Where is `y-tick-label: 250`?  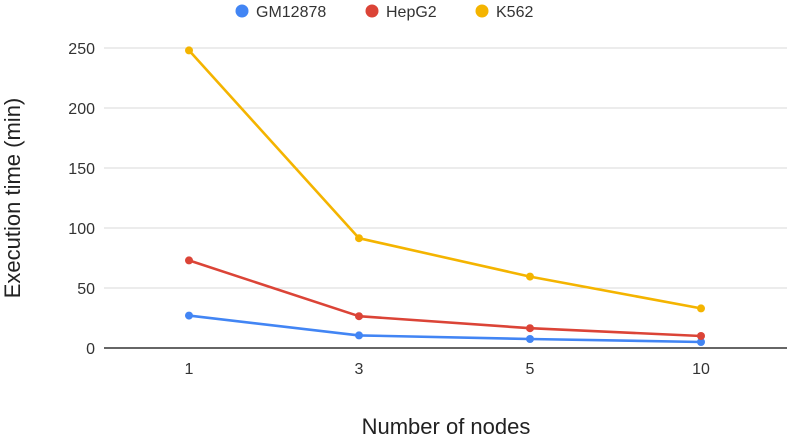
y-tick-label: 250 is located at coordinates (81, 49).